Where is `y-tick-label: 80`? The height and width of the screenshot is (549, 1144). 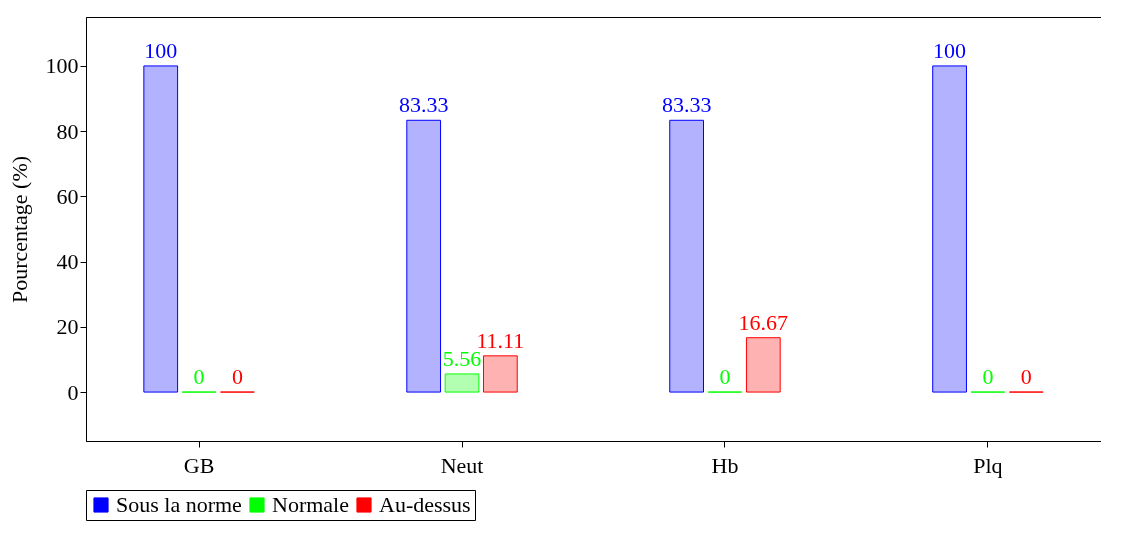 y-tick-label: 80 is located at coordinates (67, 131).